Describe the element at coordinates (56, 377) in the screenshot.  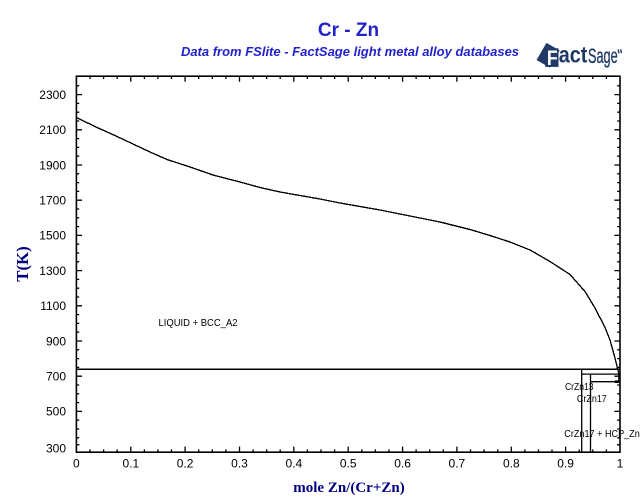
I see `svg-text: 700` at that location.